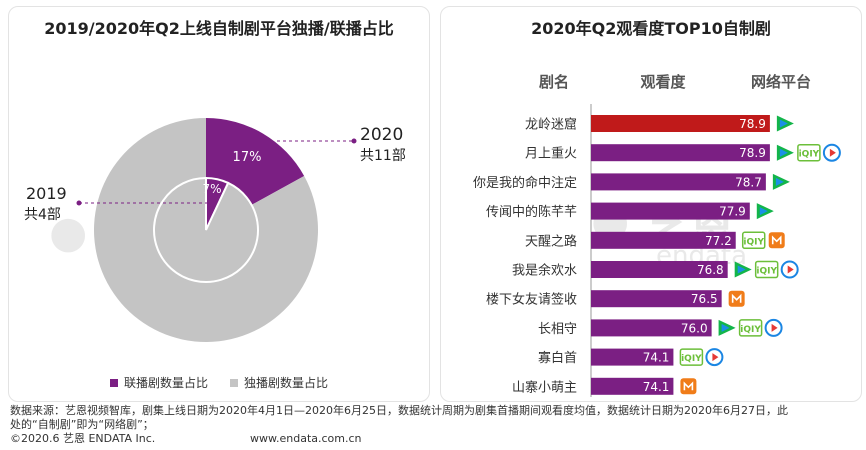 The height and width of the screenshot is (450, 866). What do you see at coordinates (247, 157) in the screenshot?
I see `pie-label-2020-pct: 17%` at bounding box center [247, 157].